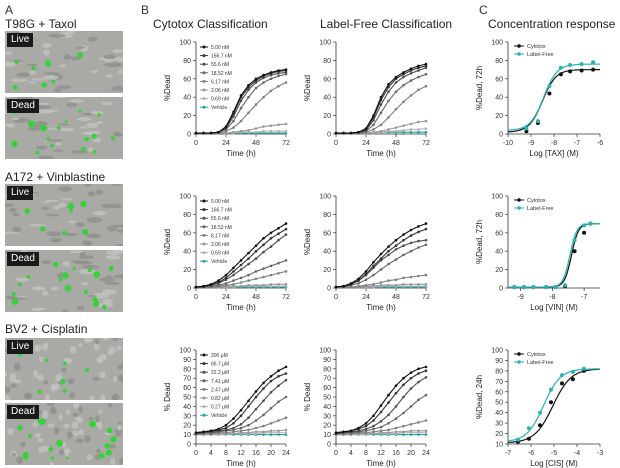  I want to click on legend-label: 0.69 nM, so click(220, 254).